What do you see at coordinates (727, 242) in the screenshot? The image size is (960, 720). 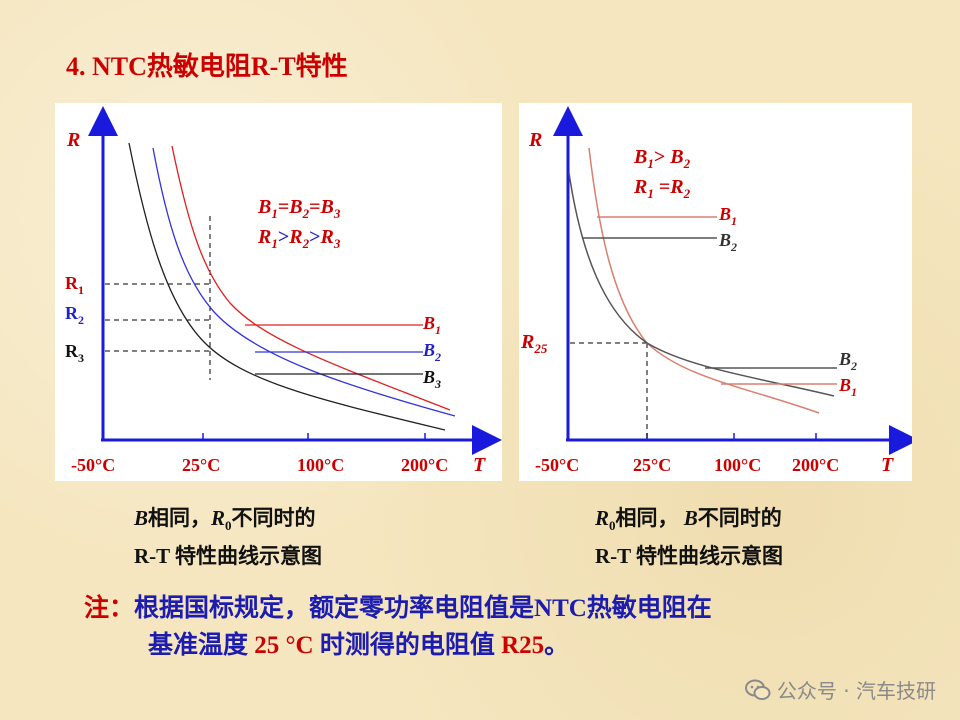 I see `curve-label-b2-upper: B2` at bounding box center [727, 242].